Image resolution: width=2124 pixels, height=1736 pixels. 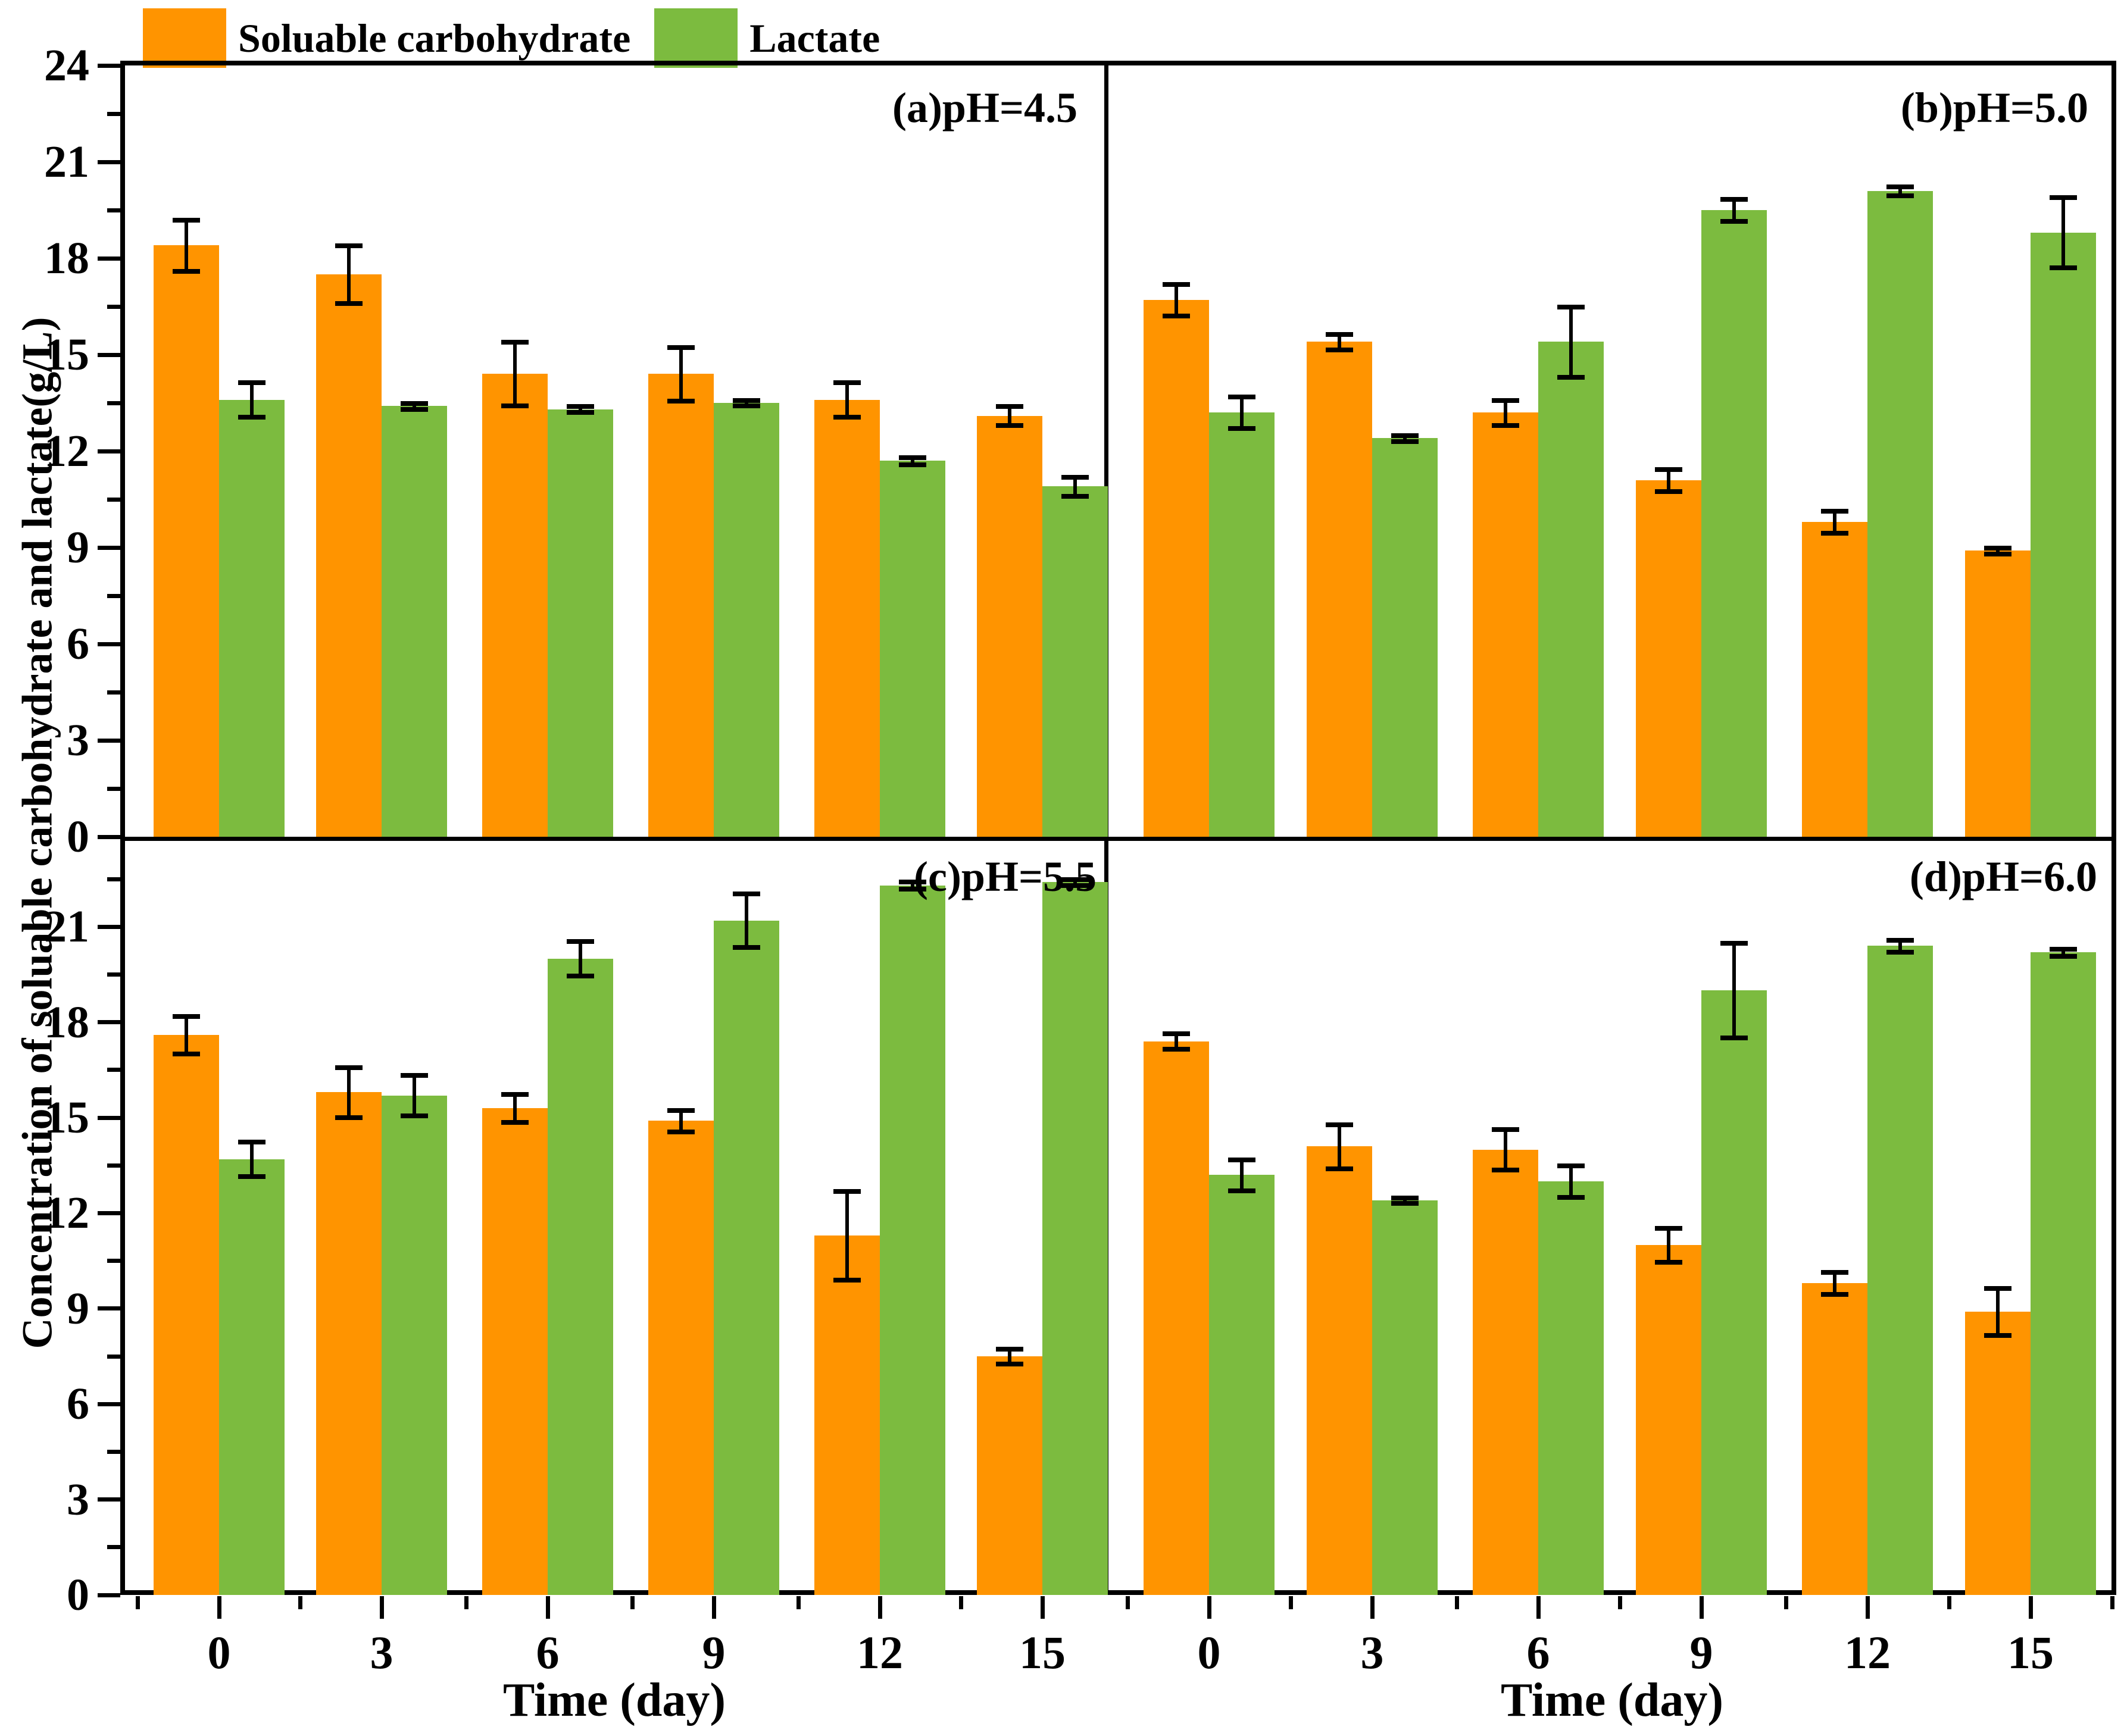 What do you see at coordinates (767, 38) in the screenshot?
I see `legend-item: Lactate` at bounding box center [767, 38].